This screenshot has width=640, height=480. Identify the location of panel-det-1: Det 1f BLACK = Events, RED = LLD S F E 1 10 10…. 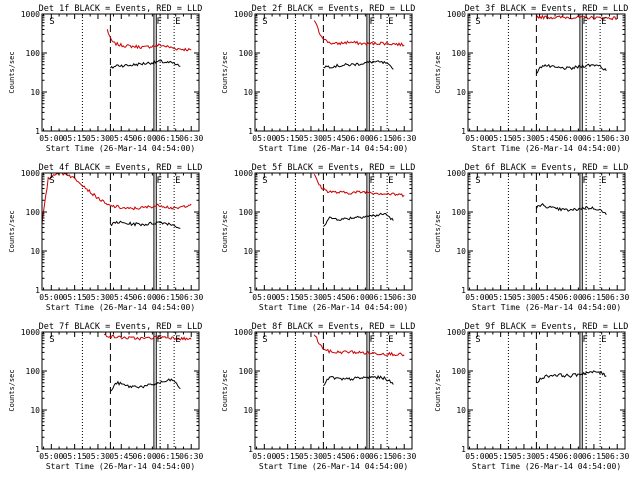
(105, 78).